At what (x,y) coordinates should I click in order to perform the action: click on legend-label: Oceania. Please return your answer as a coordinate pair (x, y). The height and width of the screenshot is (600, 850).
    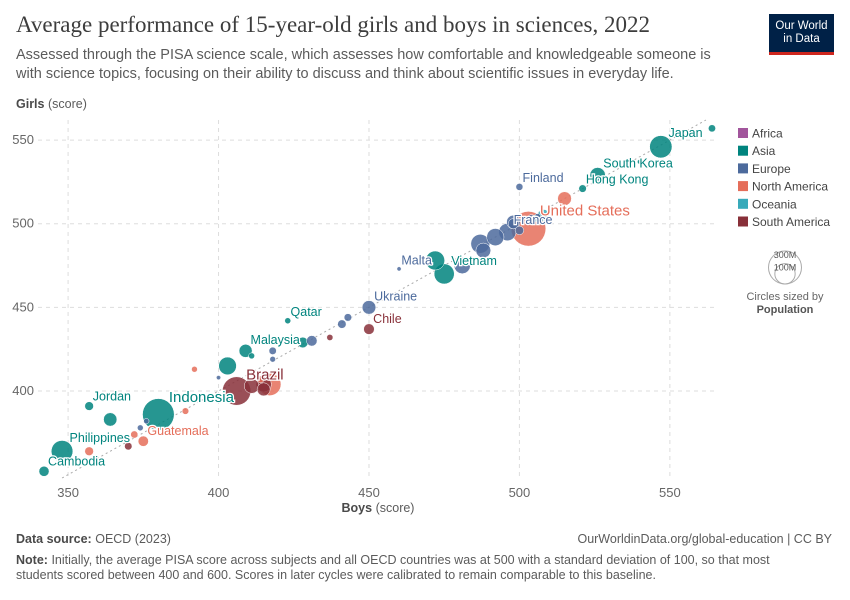
    Looking at the image, I should click on (774, 204).